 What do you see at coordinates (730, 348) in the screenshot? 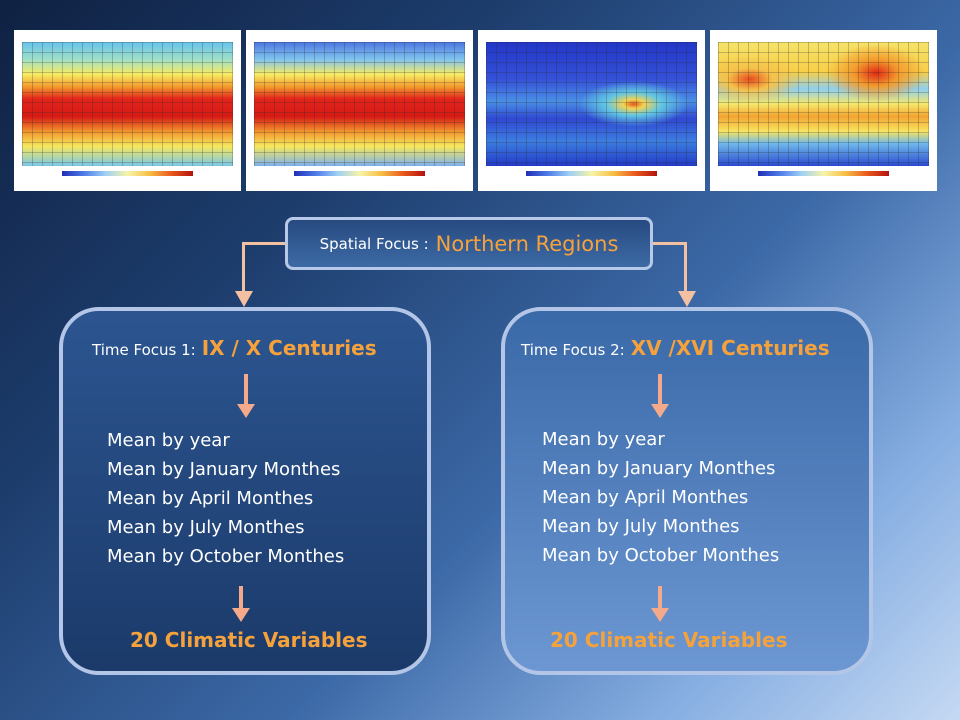
I see `time-focus-2-value: XV /XVI Centuries` at bounding box center [730, 348].